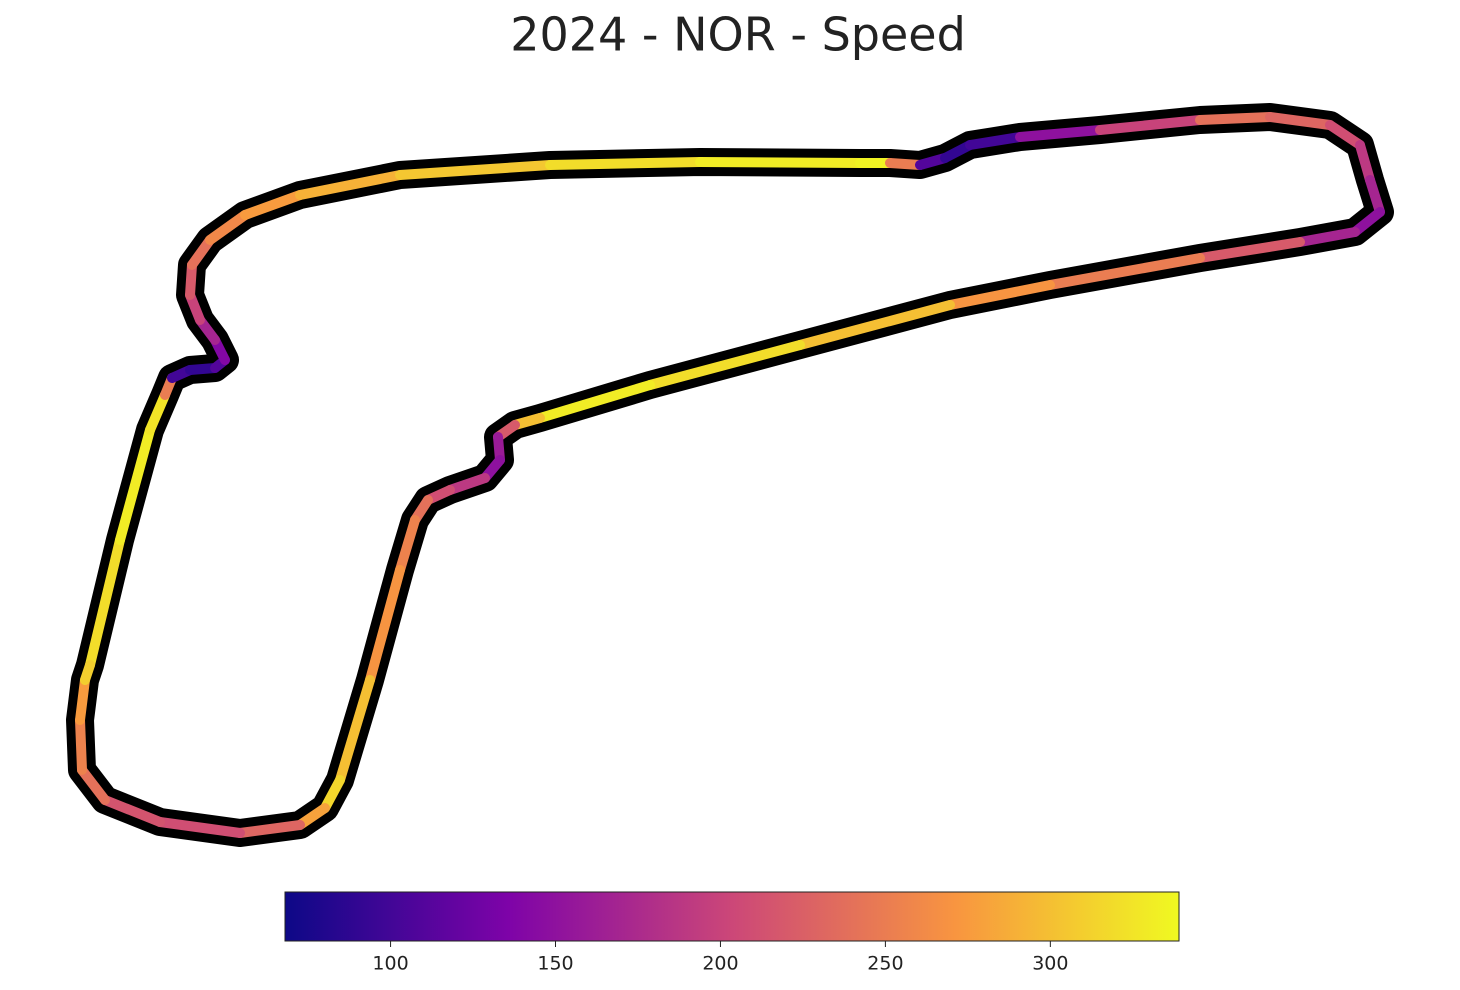  Describe the element at coordinates (1050, 964) in the screenshot. I see `colorbar-tick-label: 300` at that location.